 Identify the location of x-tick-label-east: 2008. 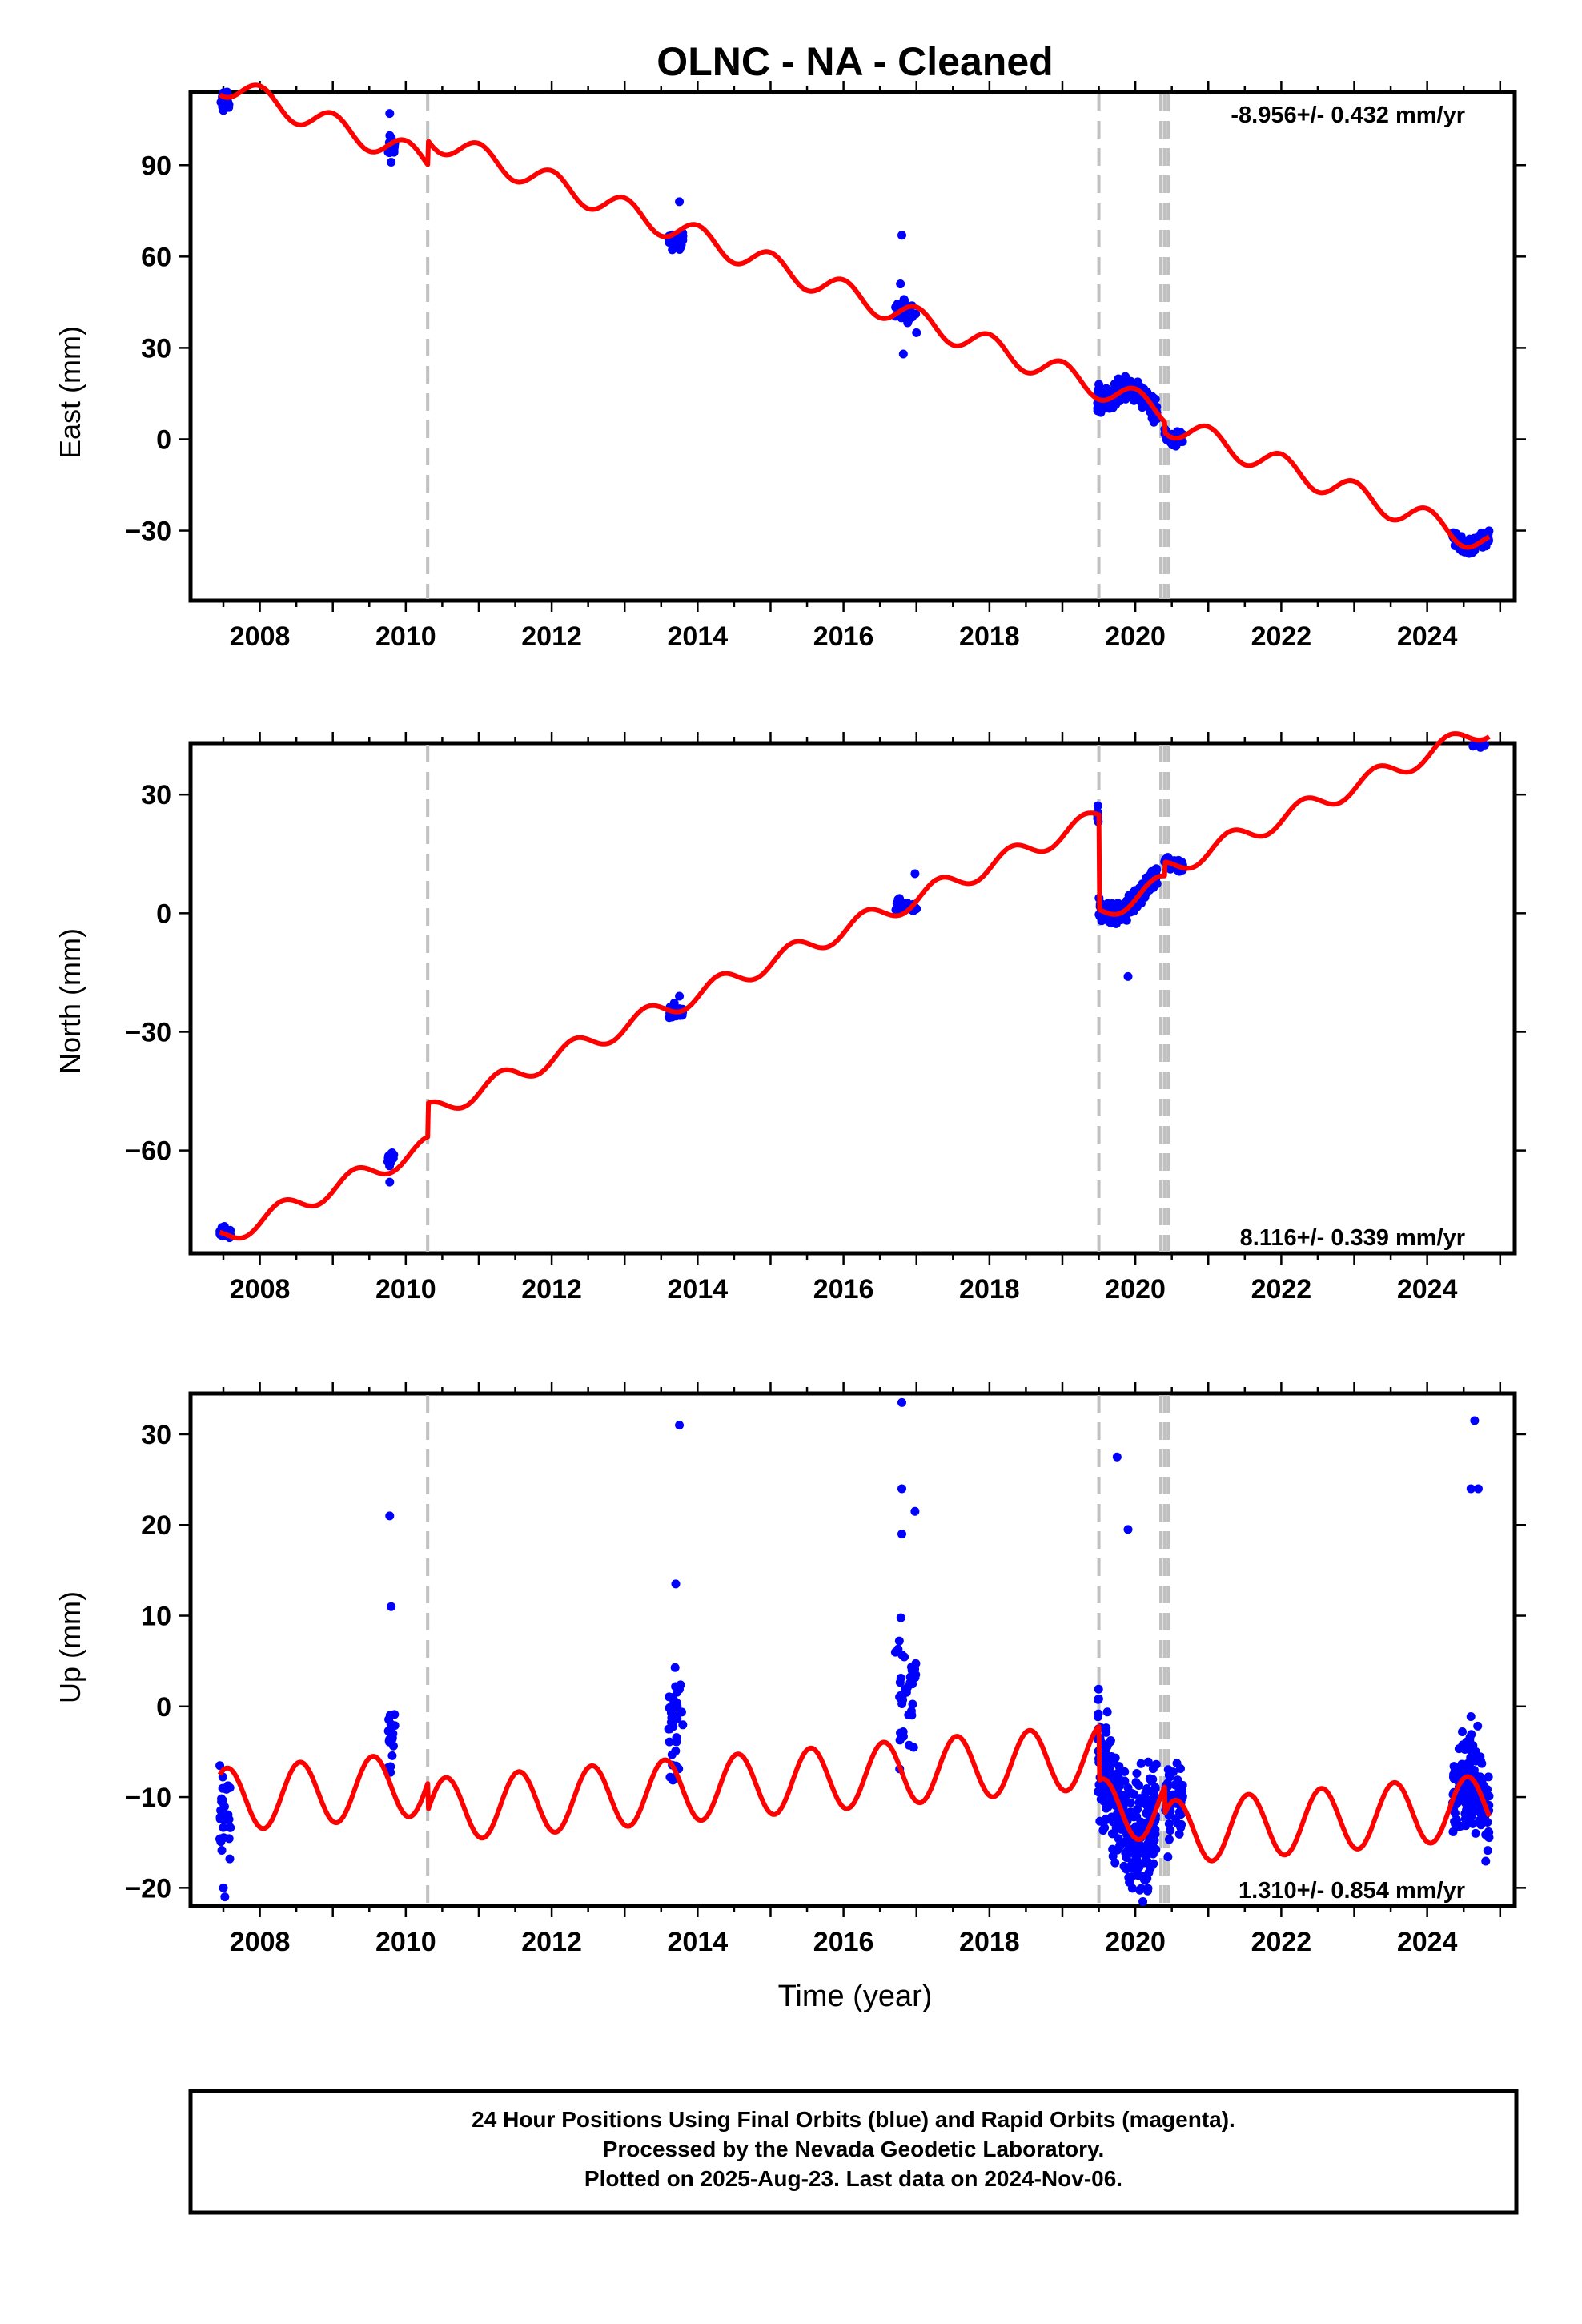
(261, 636).